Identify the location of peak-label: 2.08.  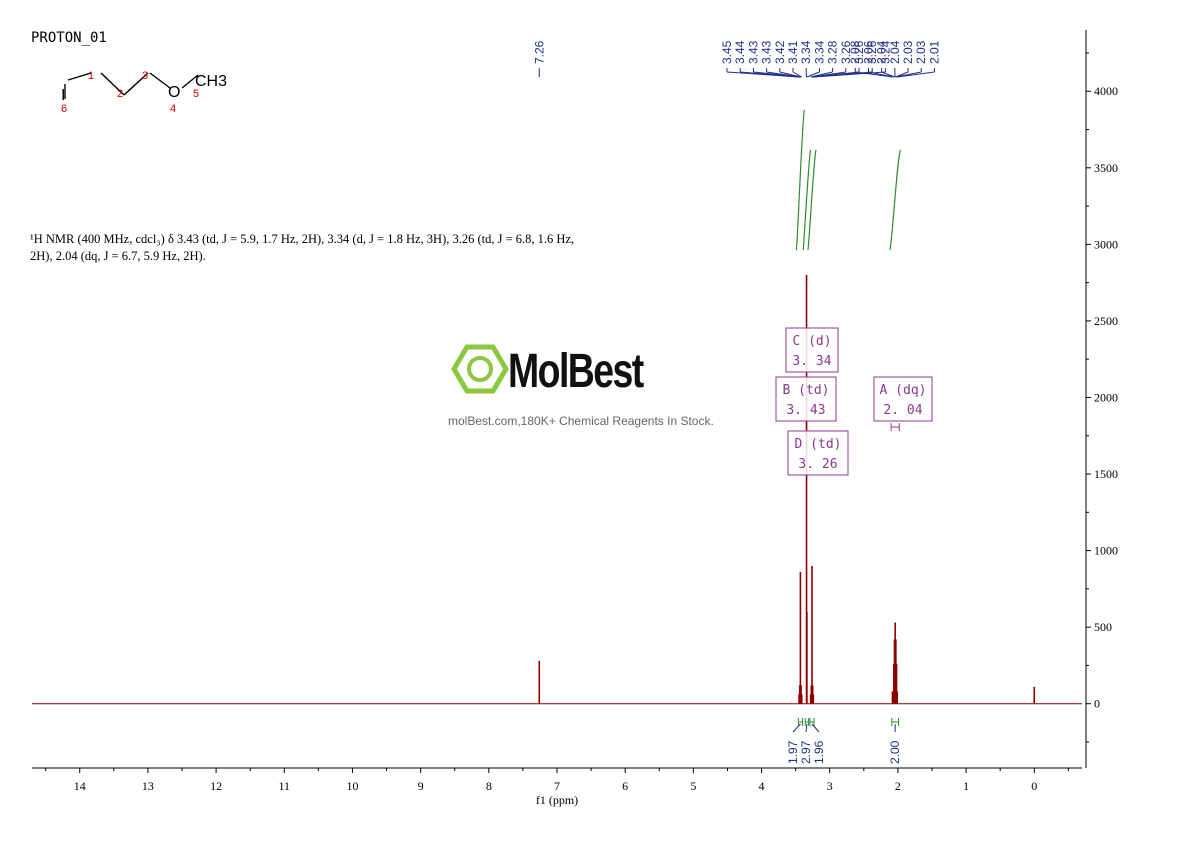
(855, 52).